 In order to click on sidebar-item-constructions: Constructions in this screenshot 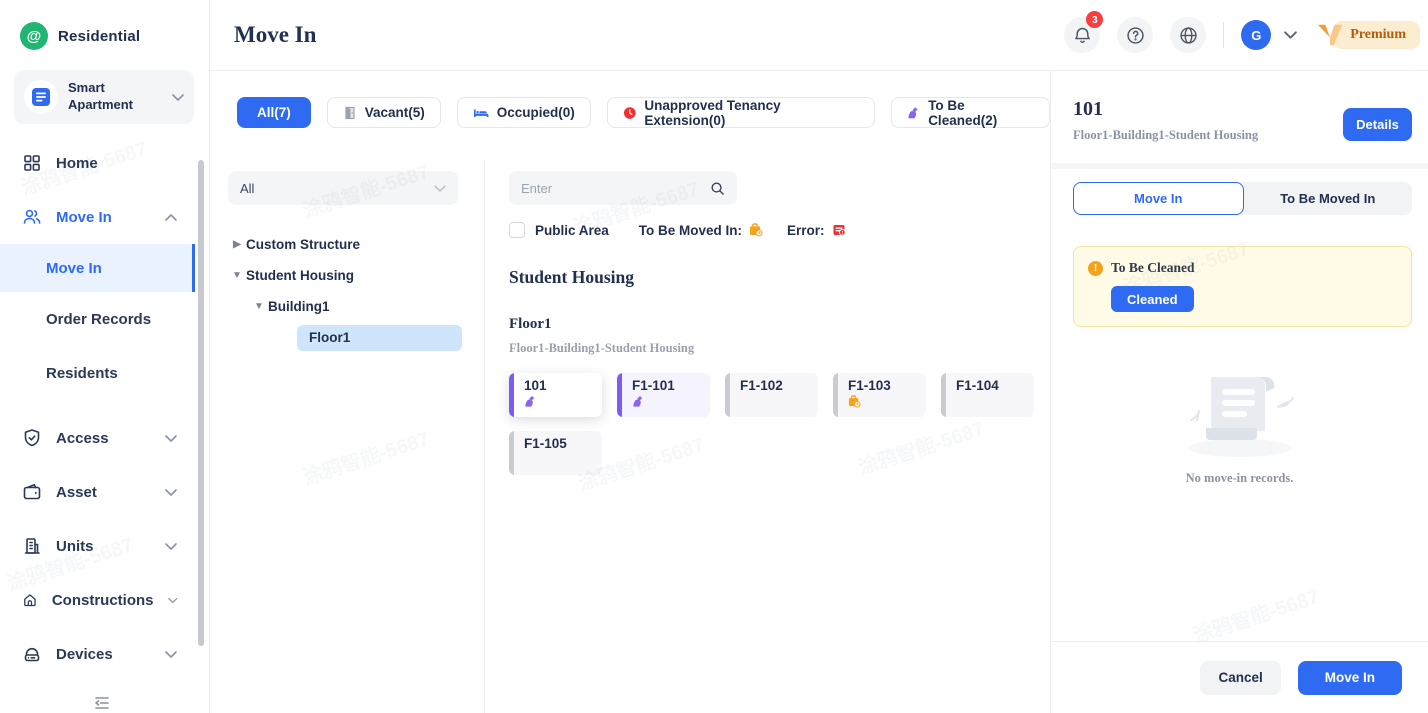, I will do `click(97, 600)`.